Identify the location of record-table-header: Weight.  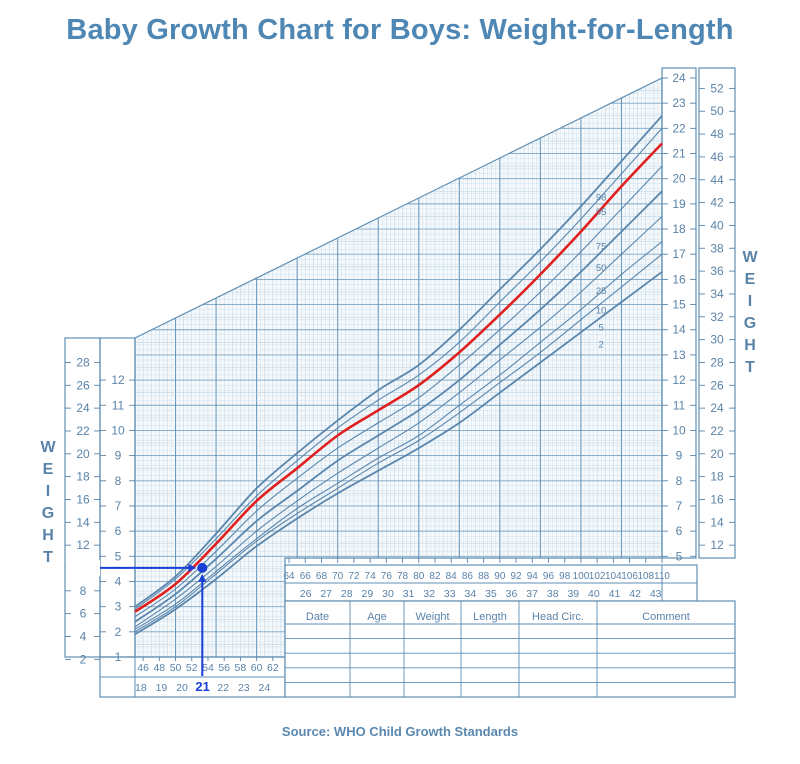
(432, 617).